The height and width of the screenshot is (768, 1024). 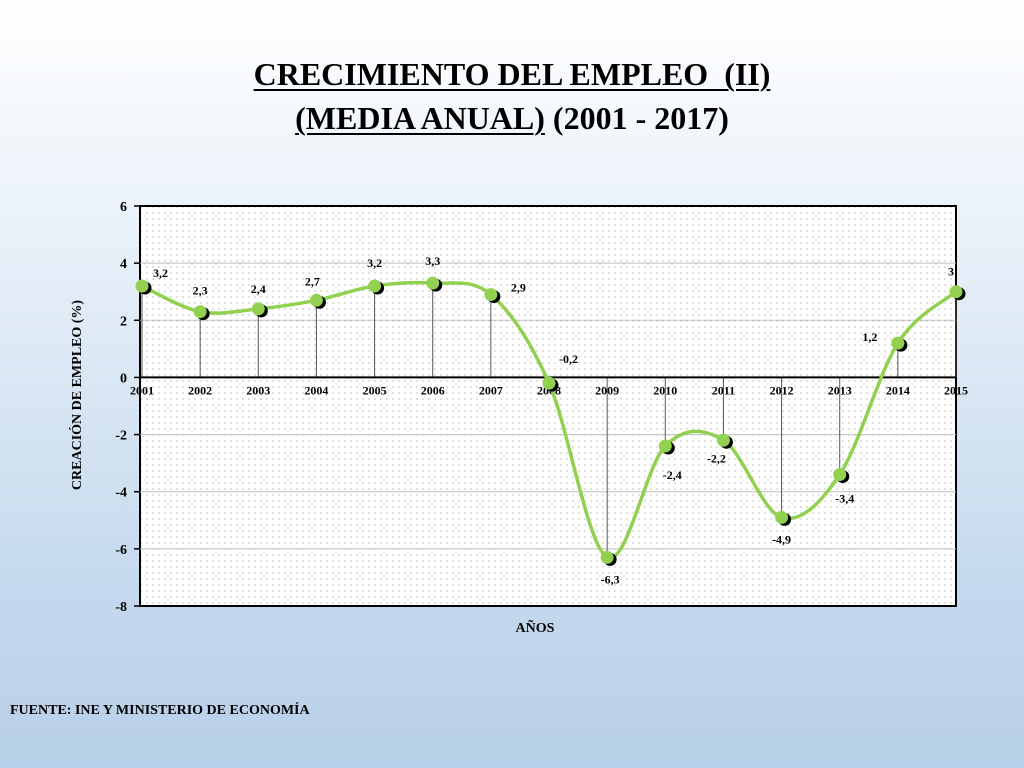 I want to click on x-tick-label: 2009, so click(x=607, y=390).